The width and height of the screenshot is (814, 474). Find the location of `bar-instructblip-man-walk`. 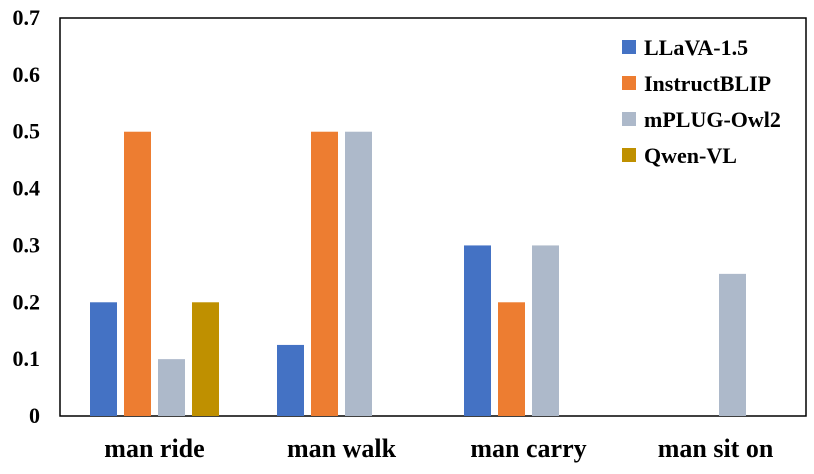

bar-instructblip-man-walk is located at coordinates (324, 273).